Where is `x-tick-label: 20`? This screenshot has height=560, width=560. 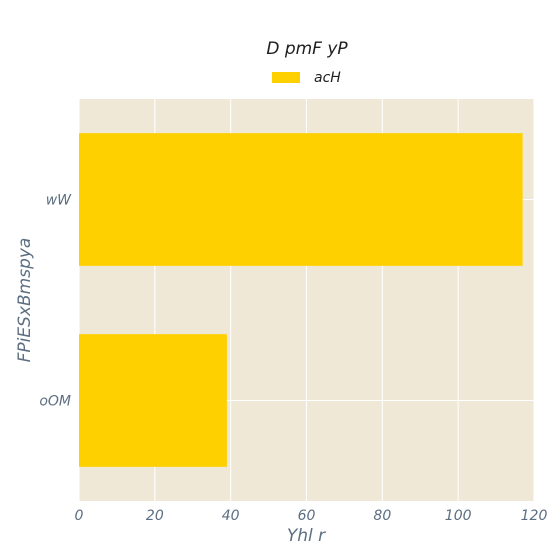 x-tick-label: 20 is located at coordinates (155, 516).